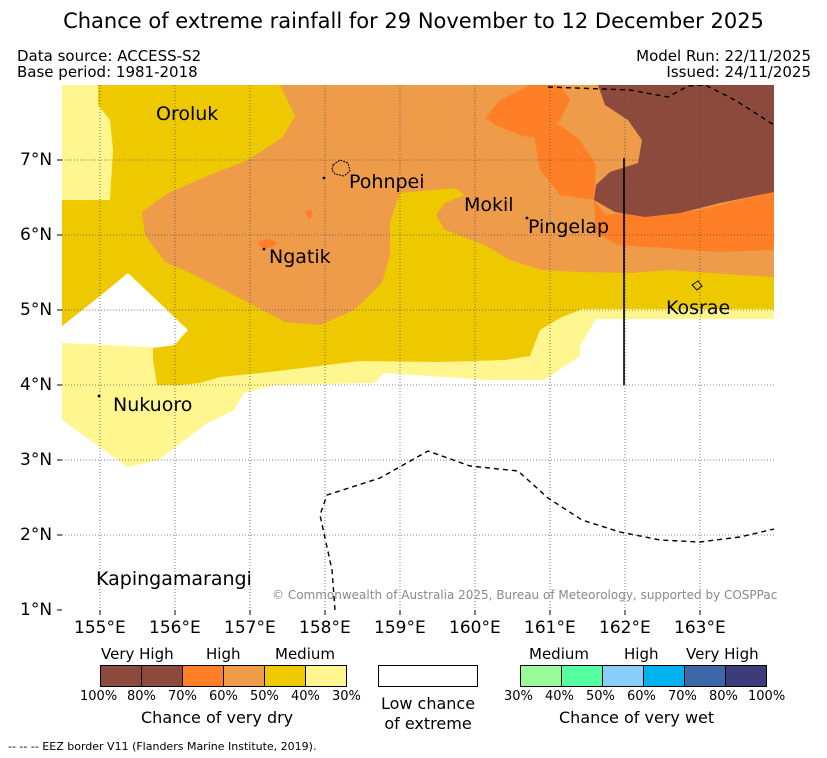  What do you see at coordinates (109, 56) in the screenshot?
I see `data-source-label: Data source: ACCESS-S2` at bounding box center [109, 56].